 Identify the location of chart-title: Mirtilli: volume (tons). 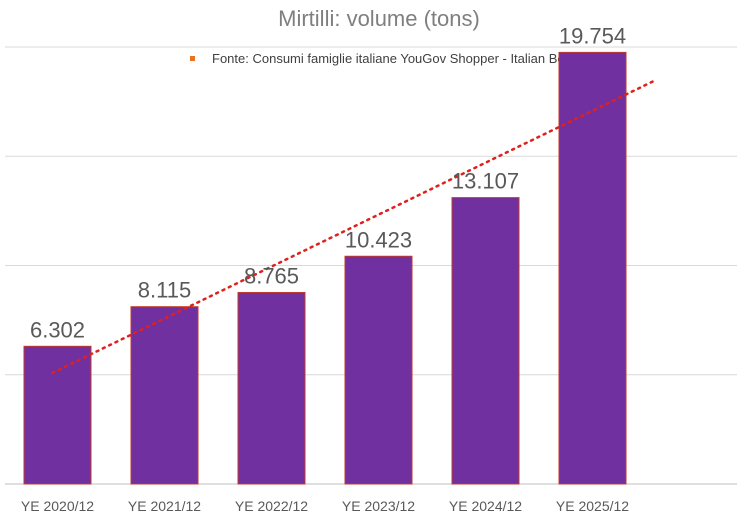
(379, 18).